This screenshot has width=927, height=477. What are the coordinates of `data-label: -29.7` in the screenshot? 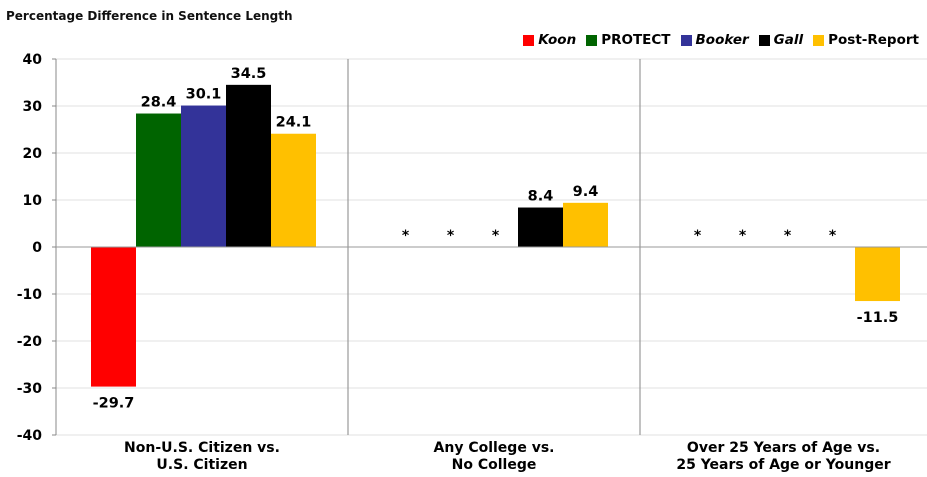 It's located at (114, 404).